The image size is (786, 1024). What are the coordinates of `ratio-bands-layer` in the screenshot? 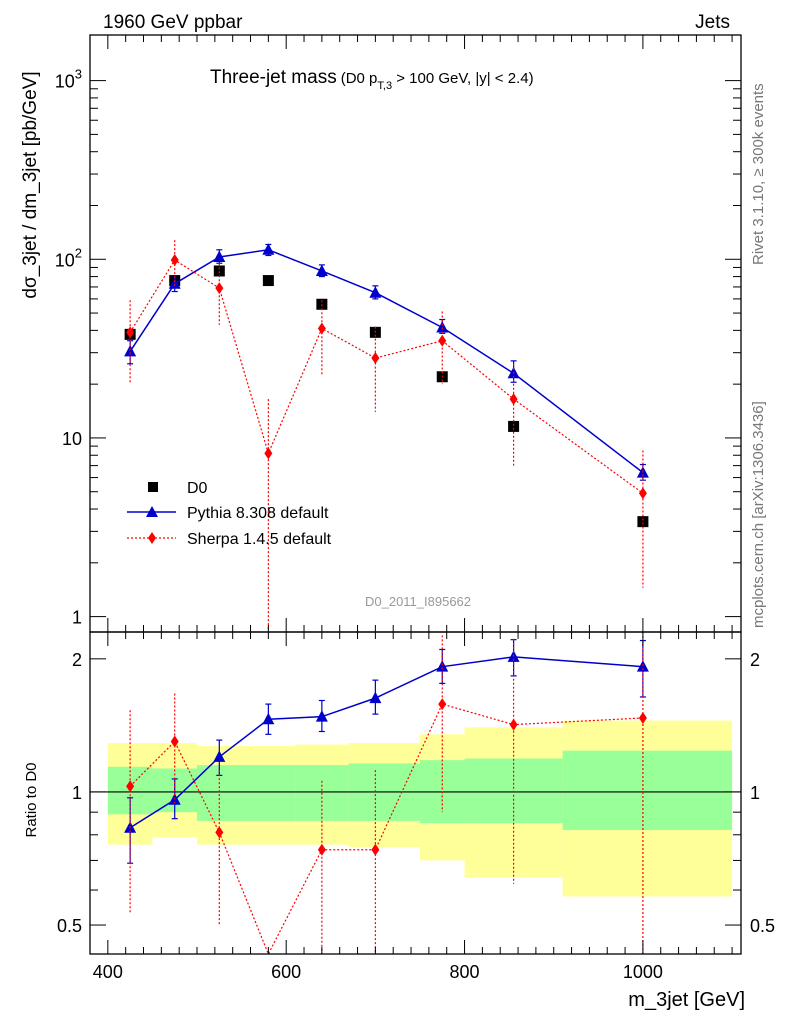 It's located at (415, 808).